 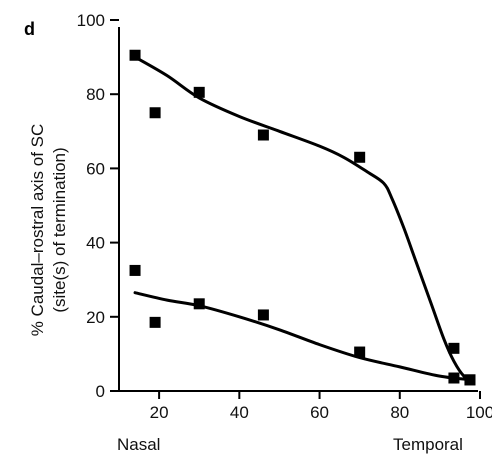 What do you see at coordinates (29, 29) in the screenshot?
I see `panel-label: d` at bounding box center [29, 29].